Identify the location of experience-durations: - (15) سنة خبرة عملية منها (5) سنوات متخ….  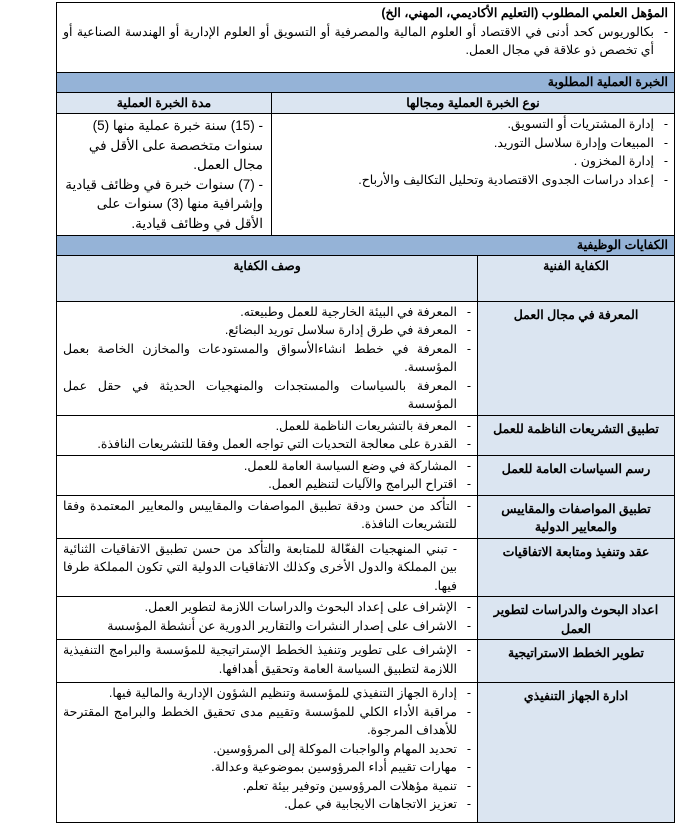
(164, 174).